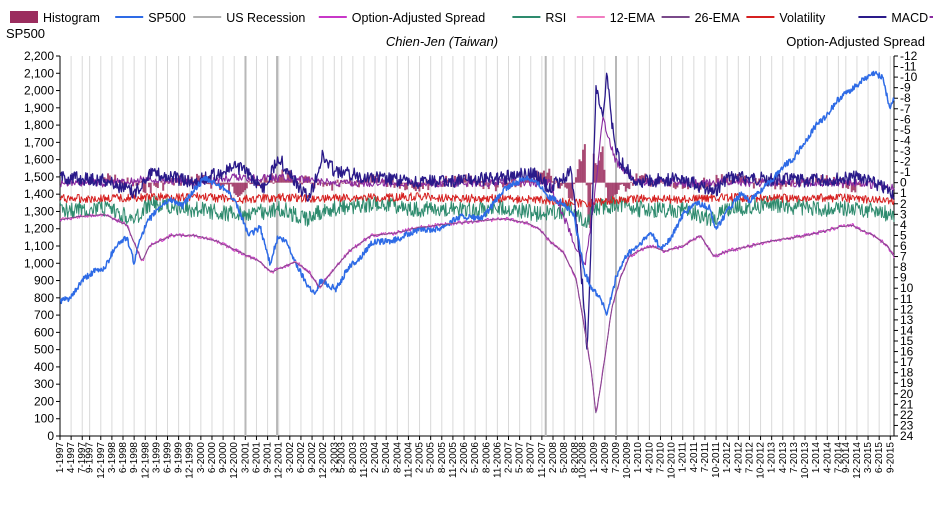  I want to click on x-tick-label: 9-1999, so click(179, 458).